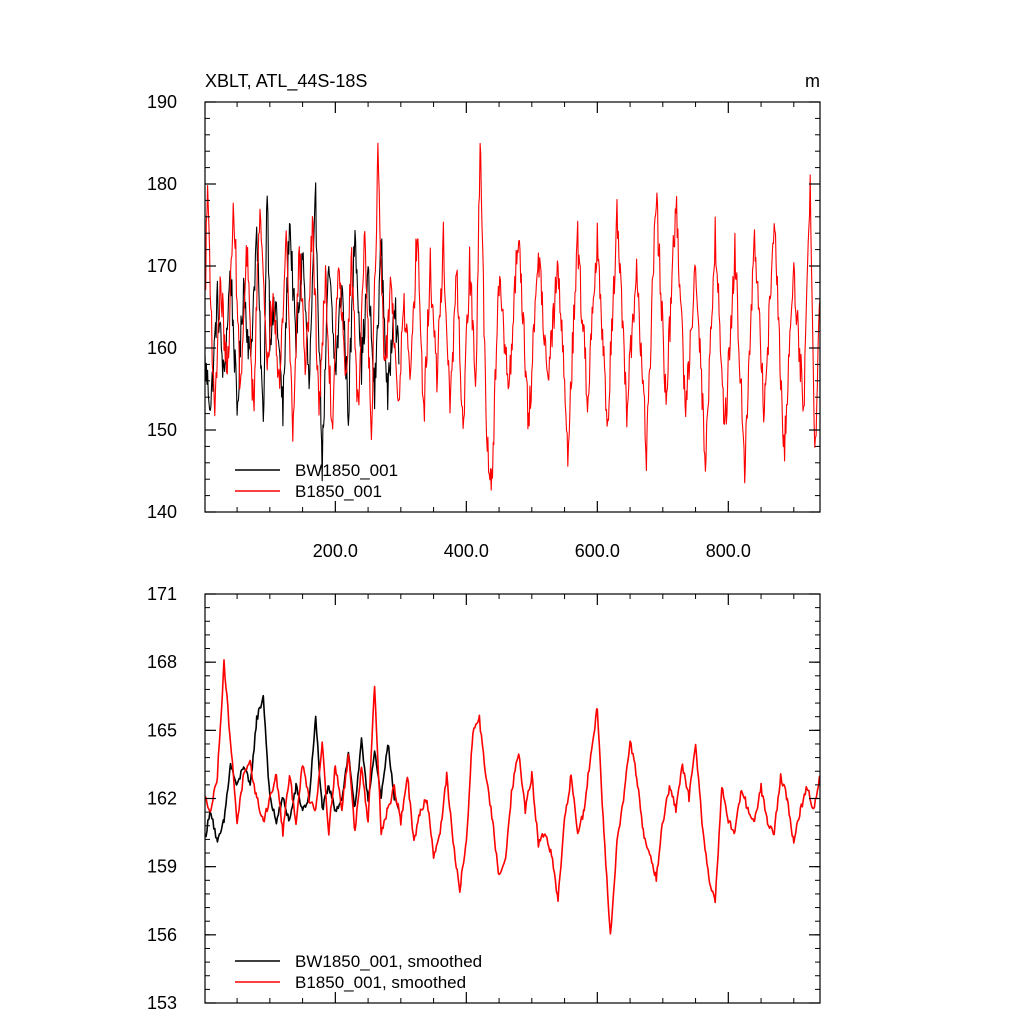 The width and height of the screenshot is (1024, 1024). Describe the element at coordinates (380, 982) in the screenshot. I see `bottom-legend-label-b1850: B1850_001, smoothed` at that location.